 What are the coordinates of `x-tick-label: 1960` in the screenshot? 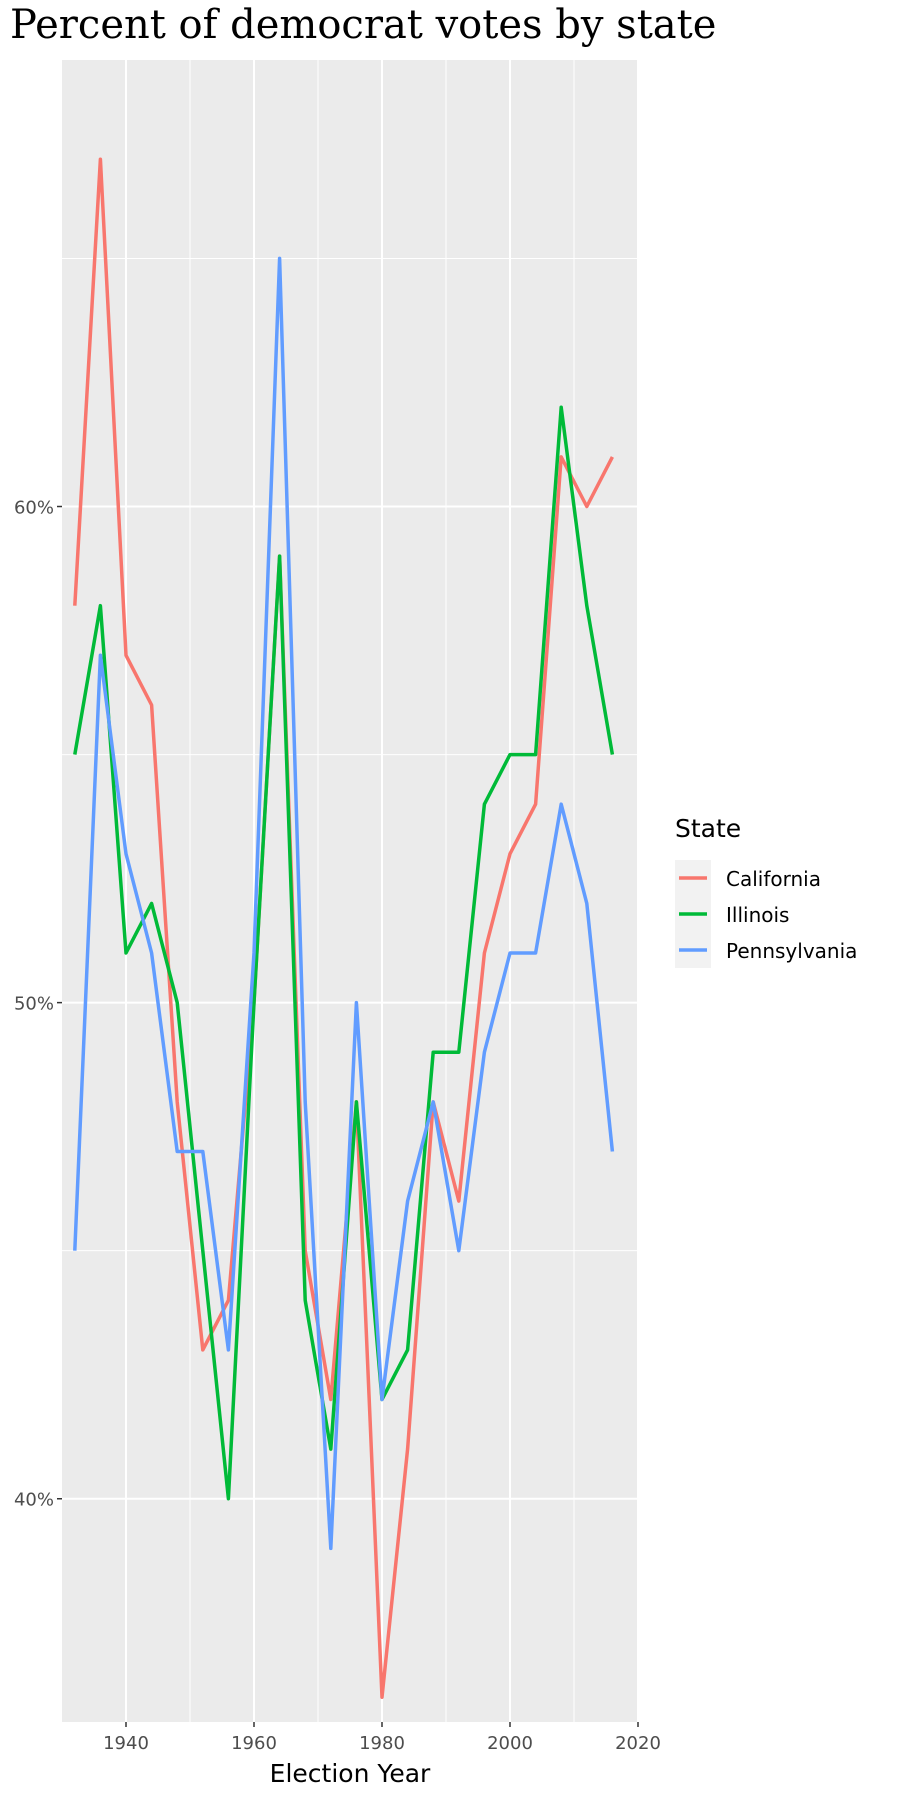 It's located at (254, 1743).